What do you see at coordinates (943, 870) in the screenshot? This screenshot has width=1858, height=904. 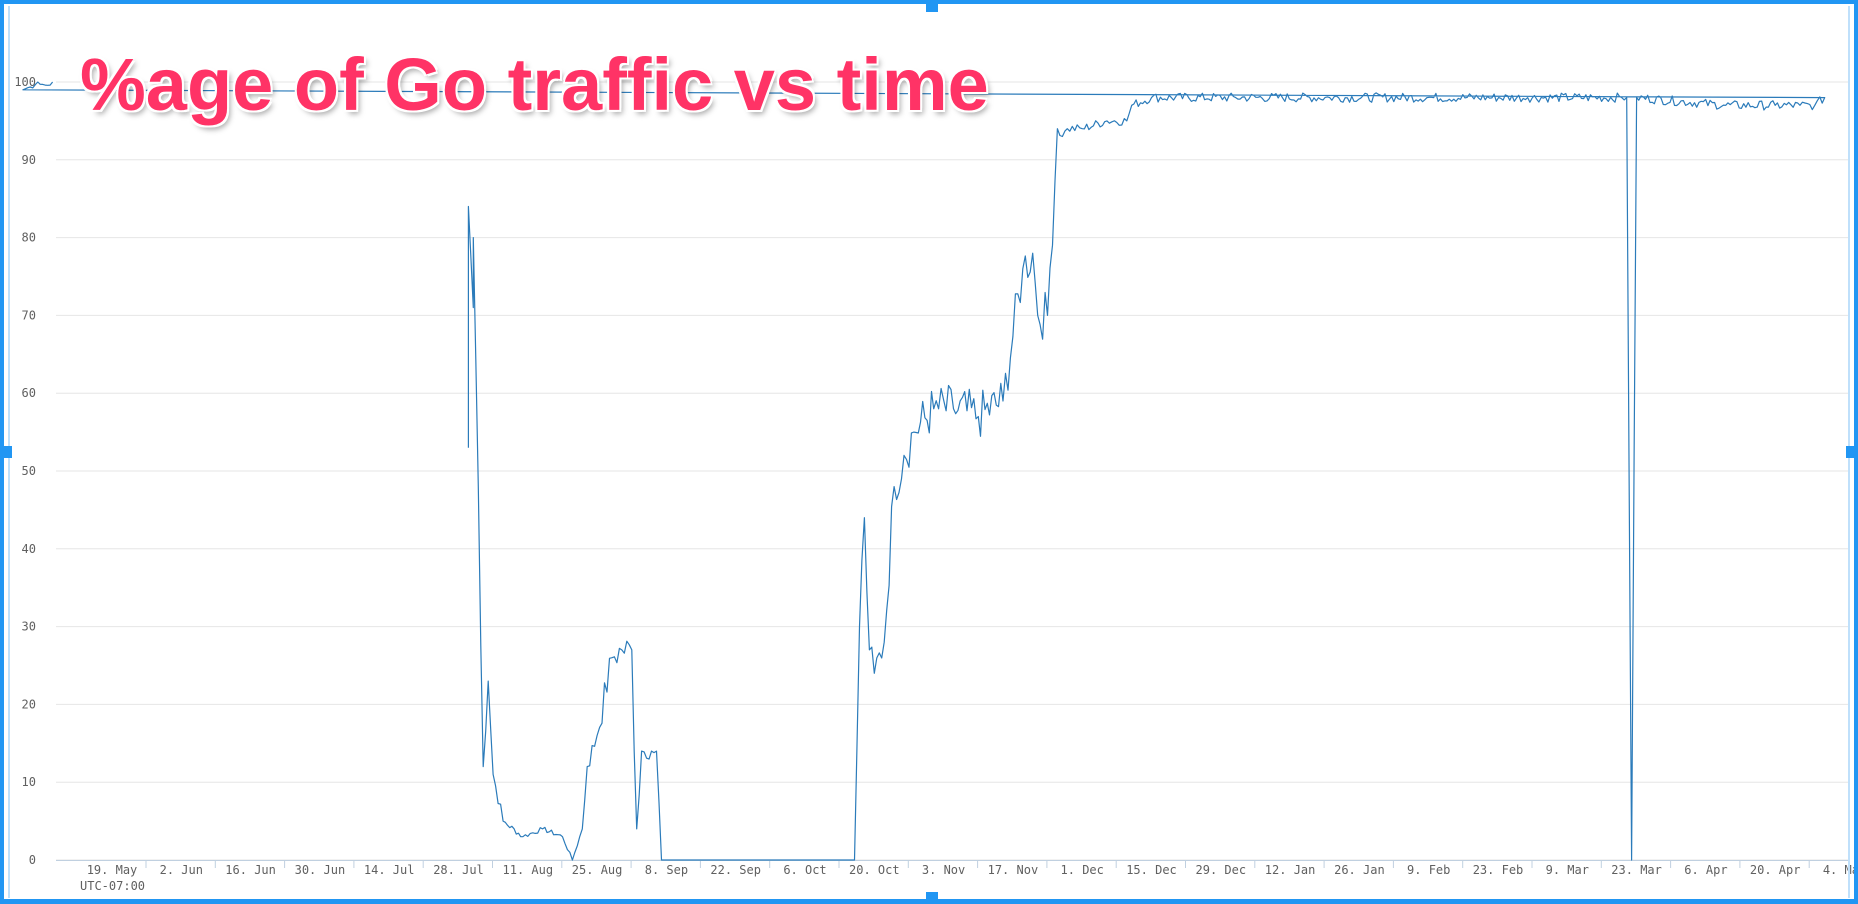 I see `x-tick-label: 3. Nov` at bounding box center [943, 870].